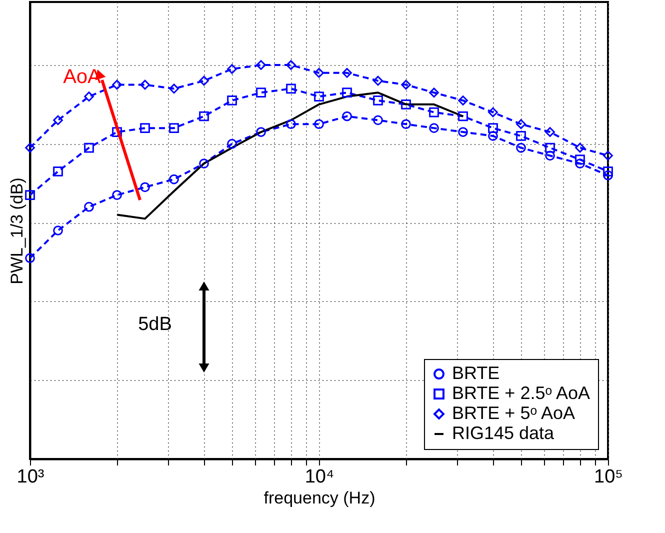 This screenshot has width=665, height=533. I want to click on annotation: 5dB, so click(155, 324).